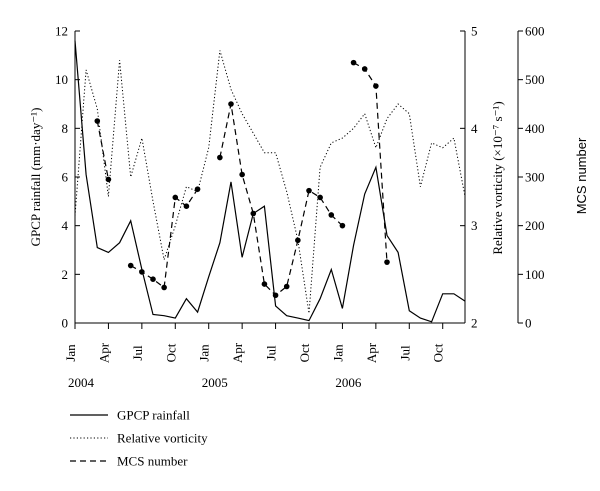 The height and width of the screenshot is (491, 600). What do you see at coordinates (65, 323) in the screenshot?
I see `left-axis-tick-label: 0` at bounding box center [65, 323].